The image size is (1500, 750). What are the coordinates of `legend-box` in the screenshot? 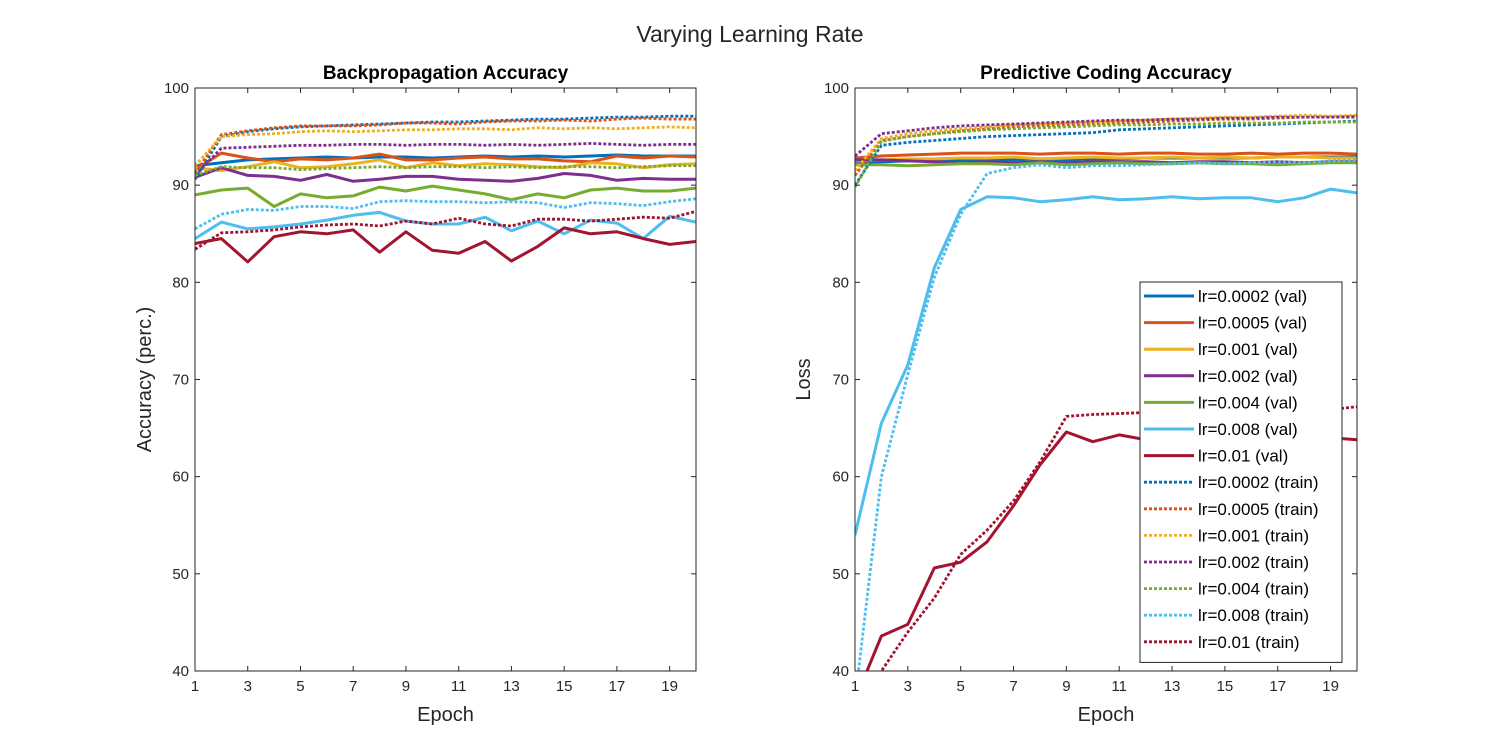 It's located at (1241, 472).